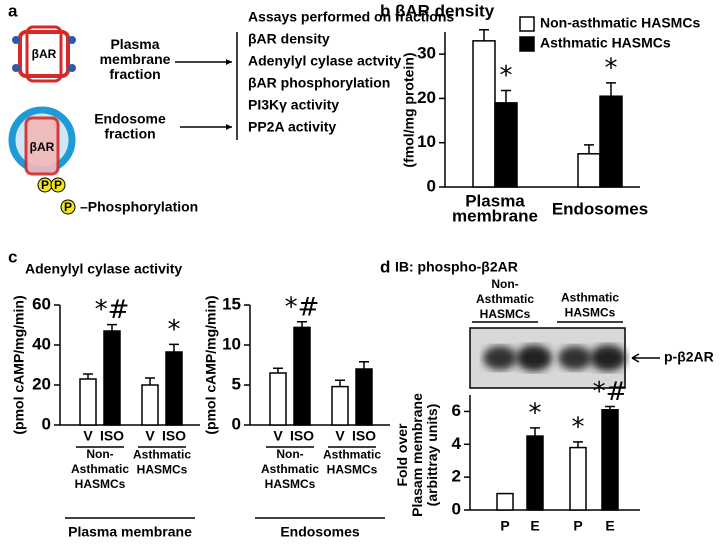  Describe the element at coordinates (605, 43) in the screenshot. I see `legend-label: Asthmatic HASMCs` at that location.